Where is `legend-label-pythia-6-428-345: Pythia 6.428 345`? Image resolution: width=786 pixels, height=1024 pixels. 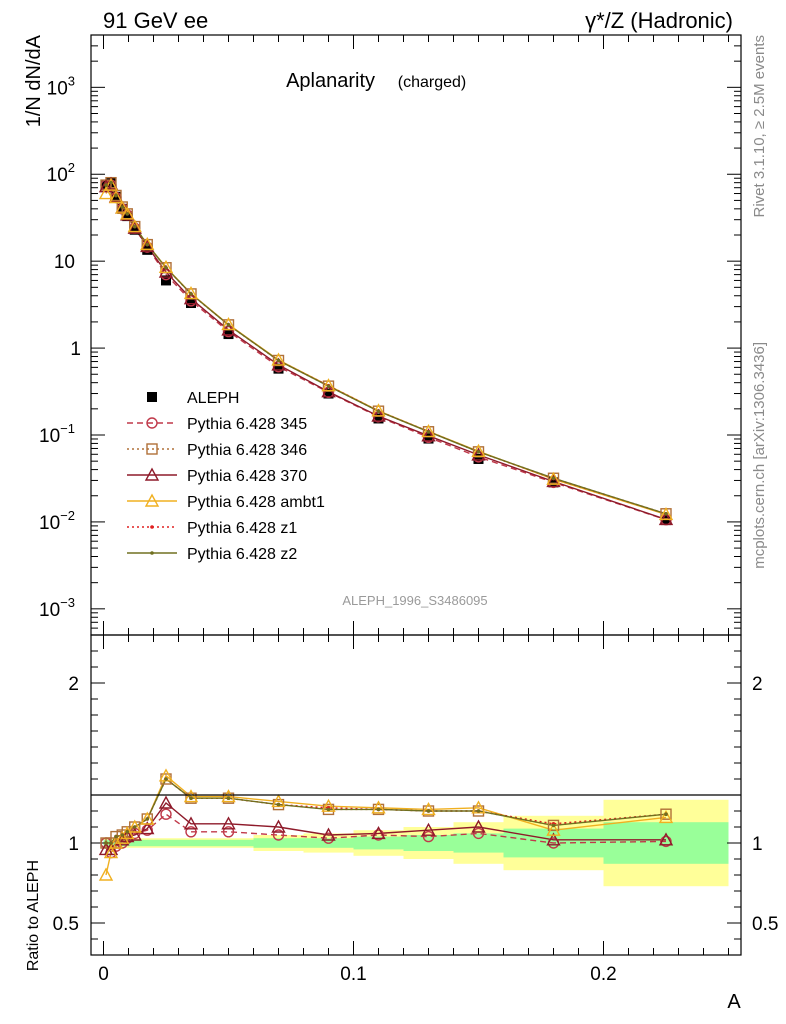
legend-label-pythia-6-428-345: Pythia 6.428 345 is located at coordinates (247, 424).